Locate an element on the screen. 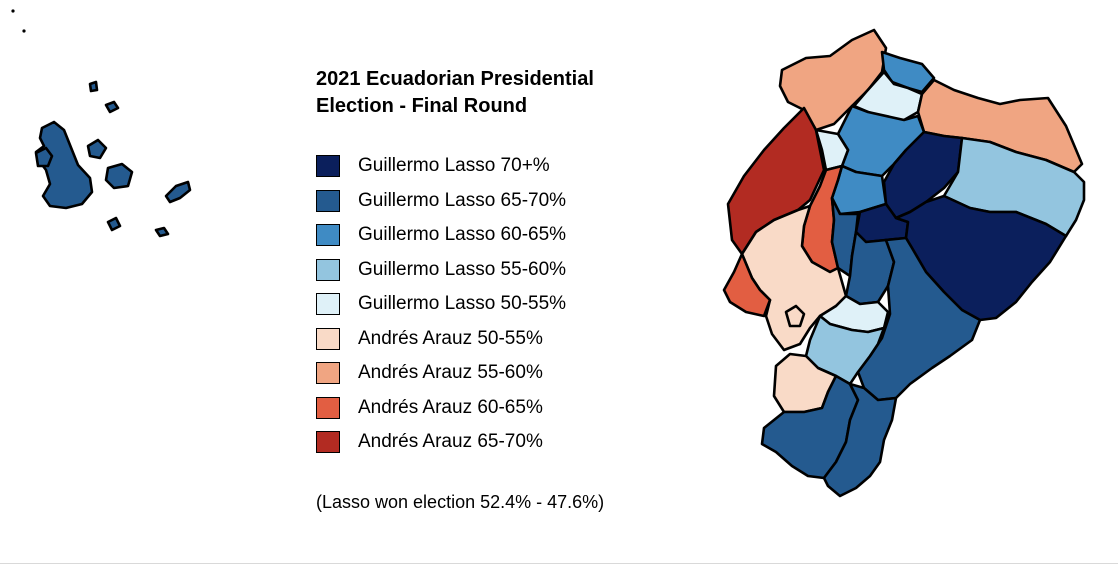  san-cristobal-island is located at coordinates (178, 192).